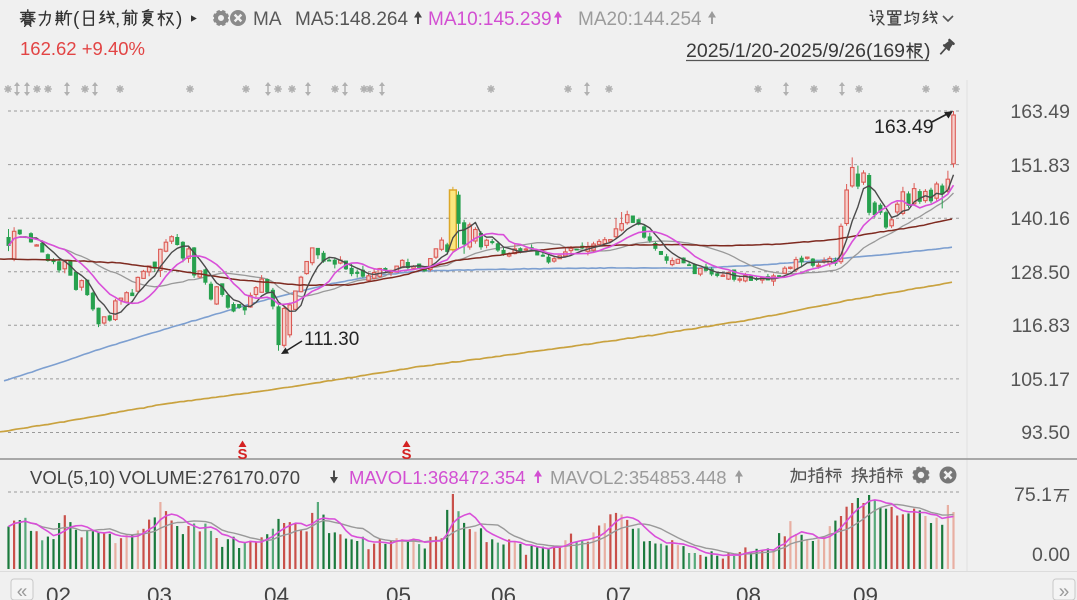 Image resolution: width=1077 pixels, height=600 pixels. What do you see at coordinates (748, 591) in the screenshot?
I see `svg-text: 08` at bounding box center [748, 591].